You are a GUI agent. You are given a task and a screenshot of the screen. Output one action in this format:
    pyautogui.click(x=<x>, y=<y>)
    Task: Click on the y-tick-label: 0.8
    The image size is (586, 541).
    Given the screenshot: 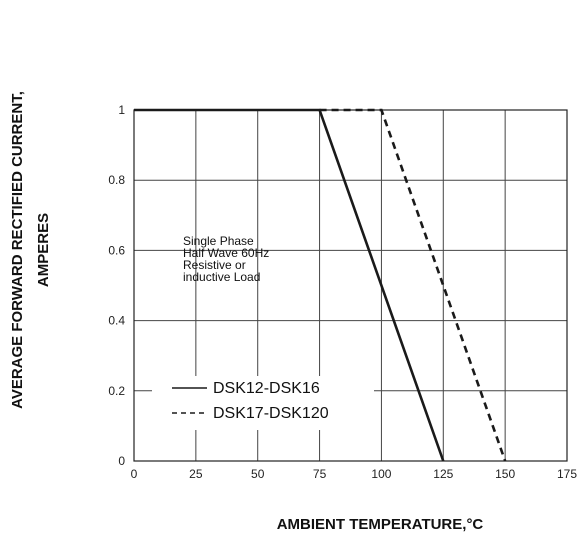 What is the action you would take?
    pyautogui.click(x=116, y=180)
    